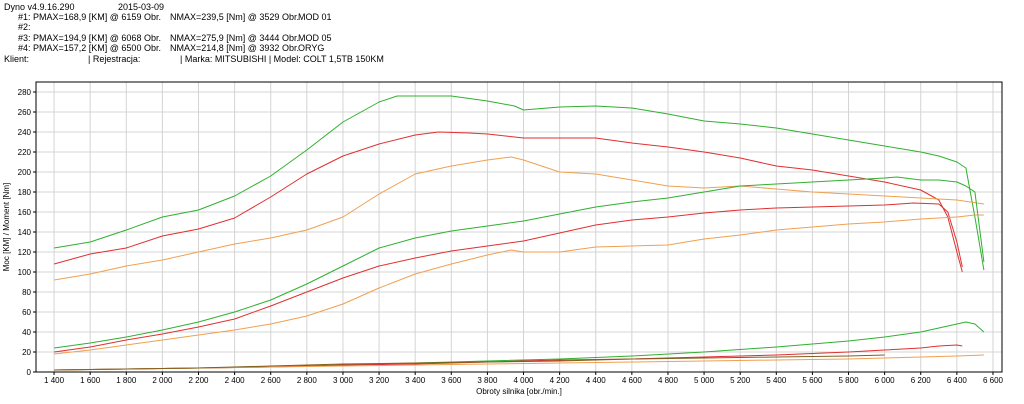  Describe the element at coordinates (97, 48) in the screenshot. I see `run-4-pmax: PMAX=157,2 [KM] @ 6500 Obr.` at that location.